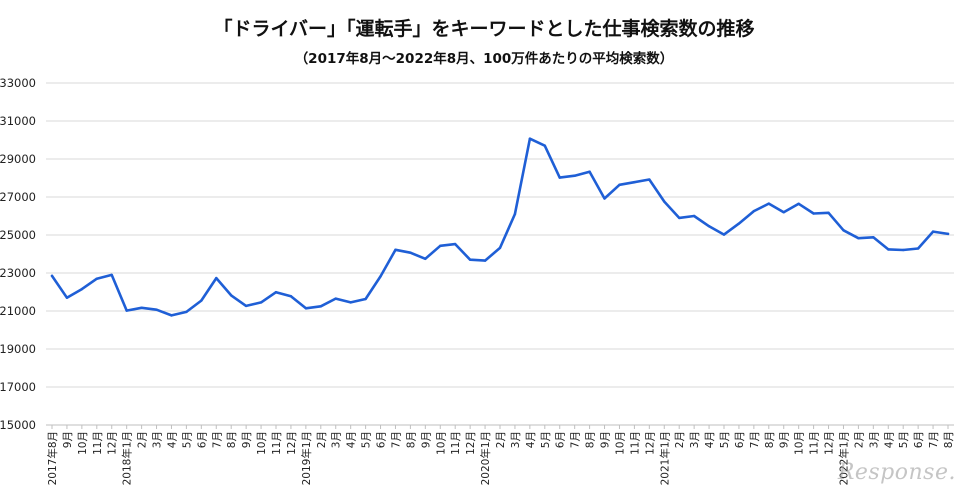 Image resolution: width=968 pixels, height=493 pixels. What do you see at coordinates (18, 349) in the screenshot?
I see `y-tick-label: 19000` at bounding box center [18, 349].